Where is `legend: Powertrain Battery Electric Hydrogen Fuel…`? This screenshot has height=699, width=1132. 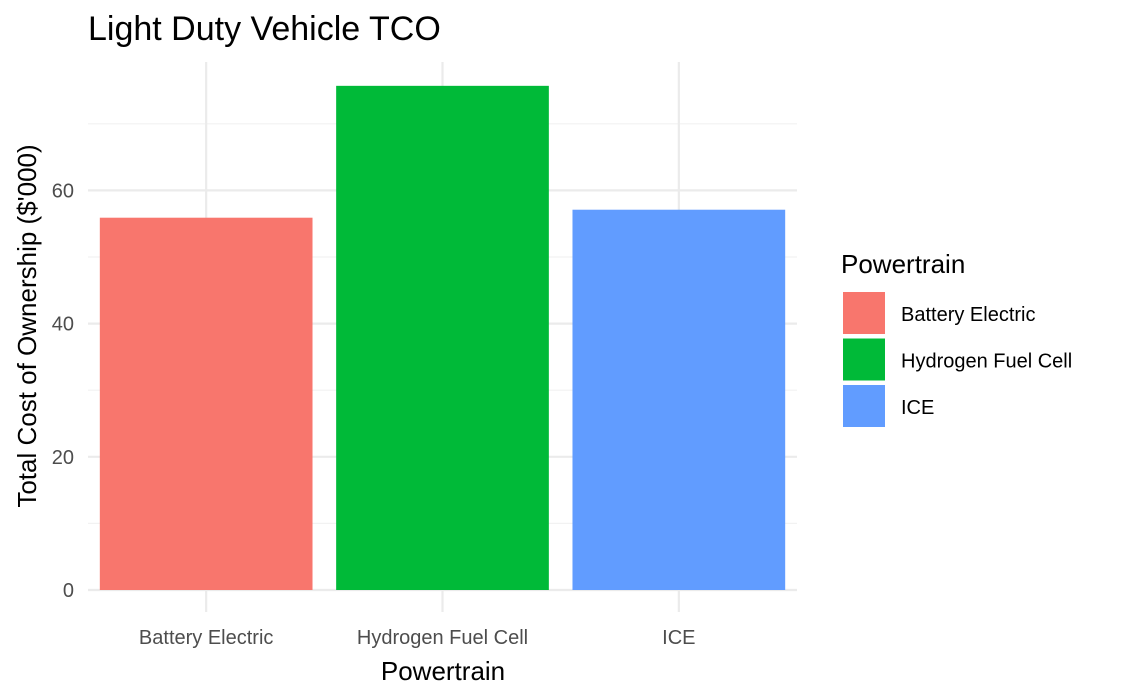
legend: Powertrain Battery Electric Hydrogen Fuel… is located at coordinates (956, 338).